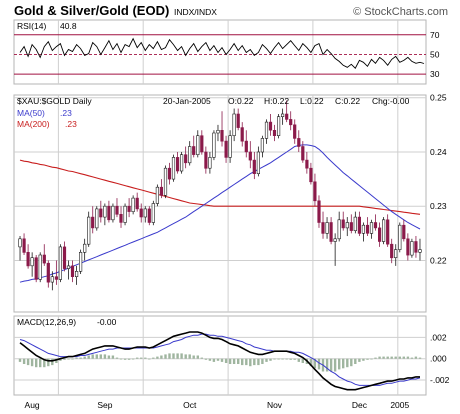  Describe the element at coordinates (435, 74) in the screenshot. I see `rsi-tick-label: 30` at that location.